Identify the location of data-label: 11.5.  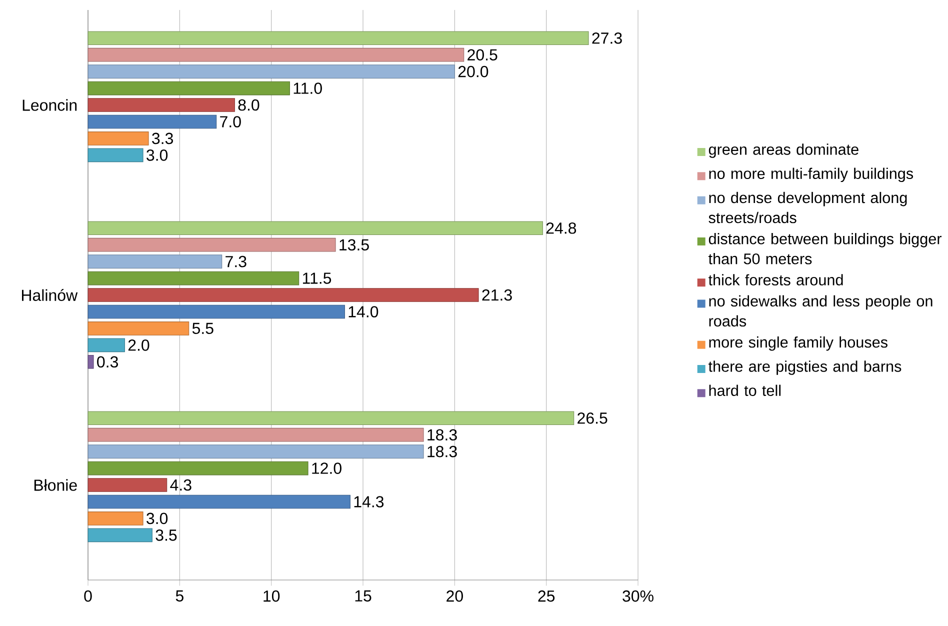
(317, 278).